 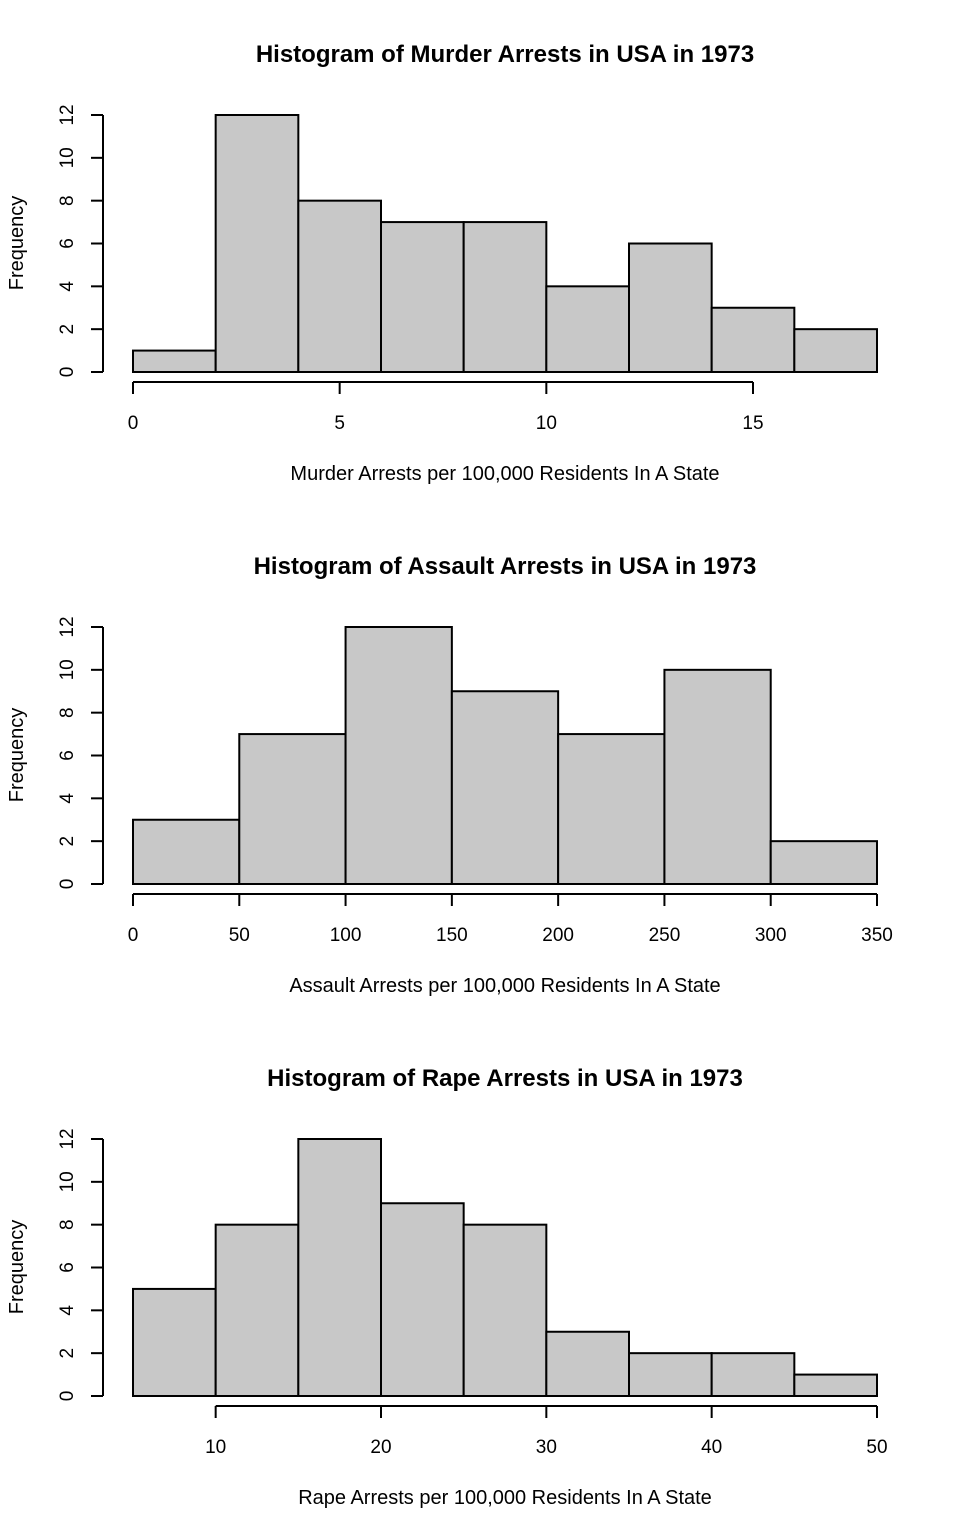 What do you see at coordinates (346, 935) in the screenshot?
I see `x-tick-label: 100` at bounding box center [346, 935].